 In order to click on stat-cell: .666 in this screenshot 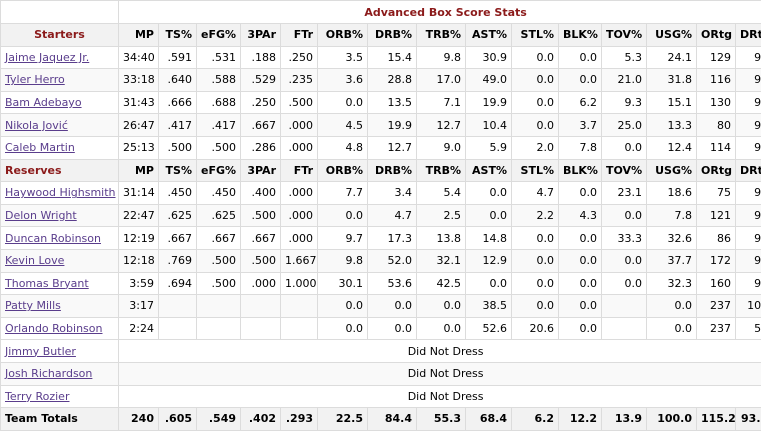, I will do `click(177, 102)`.